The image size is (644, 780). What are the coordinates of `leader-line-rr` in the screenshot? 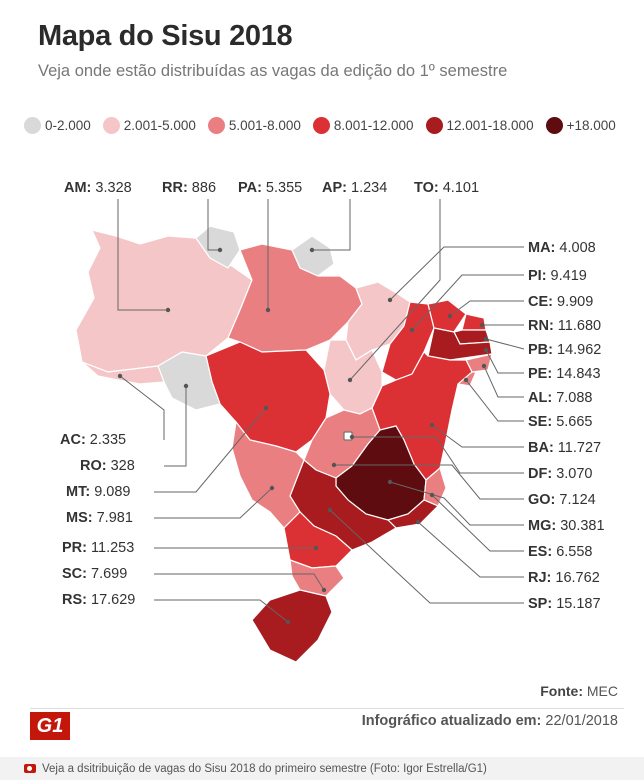 It's located at (213, 225).